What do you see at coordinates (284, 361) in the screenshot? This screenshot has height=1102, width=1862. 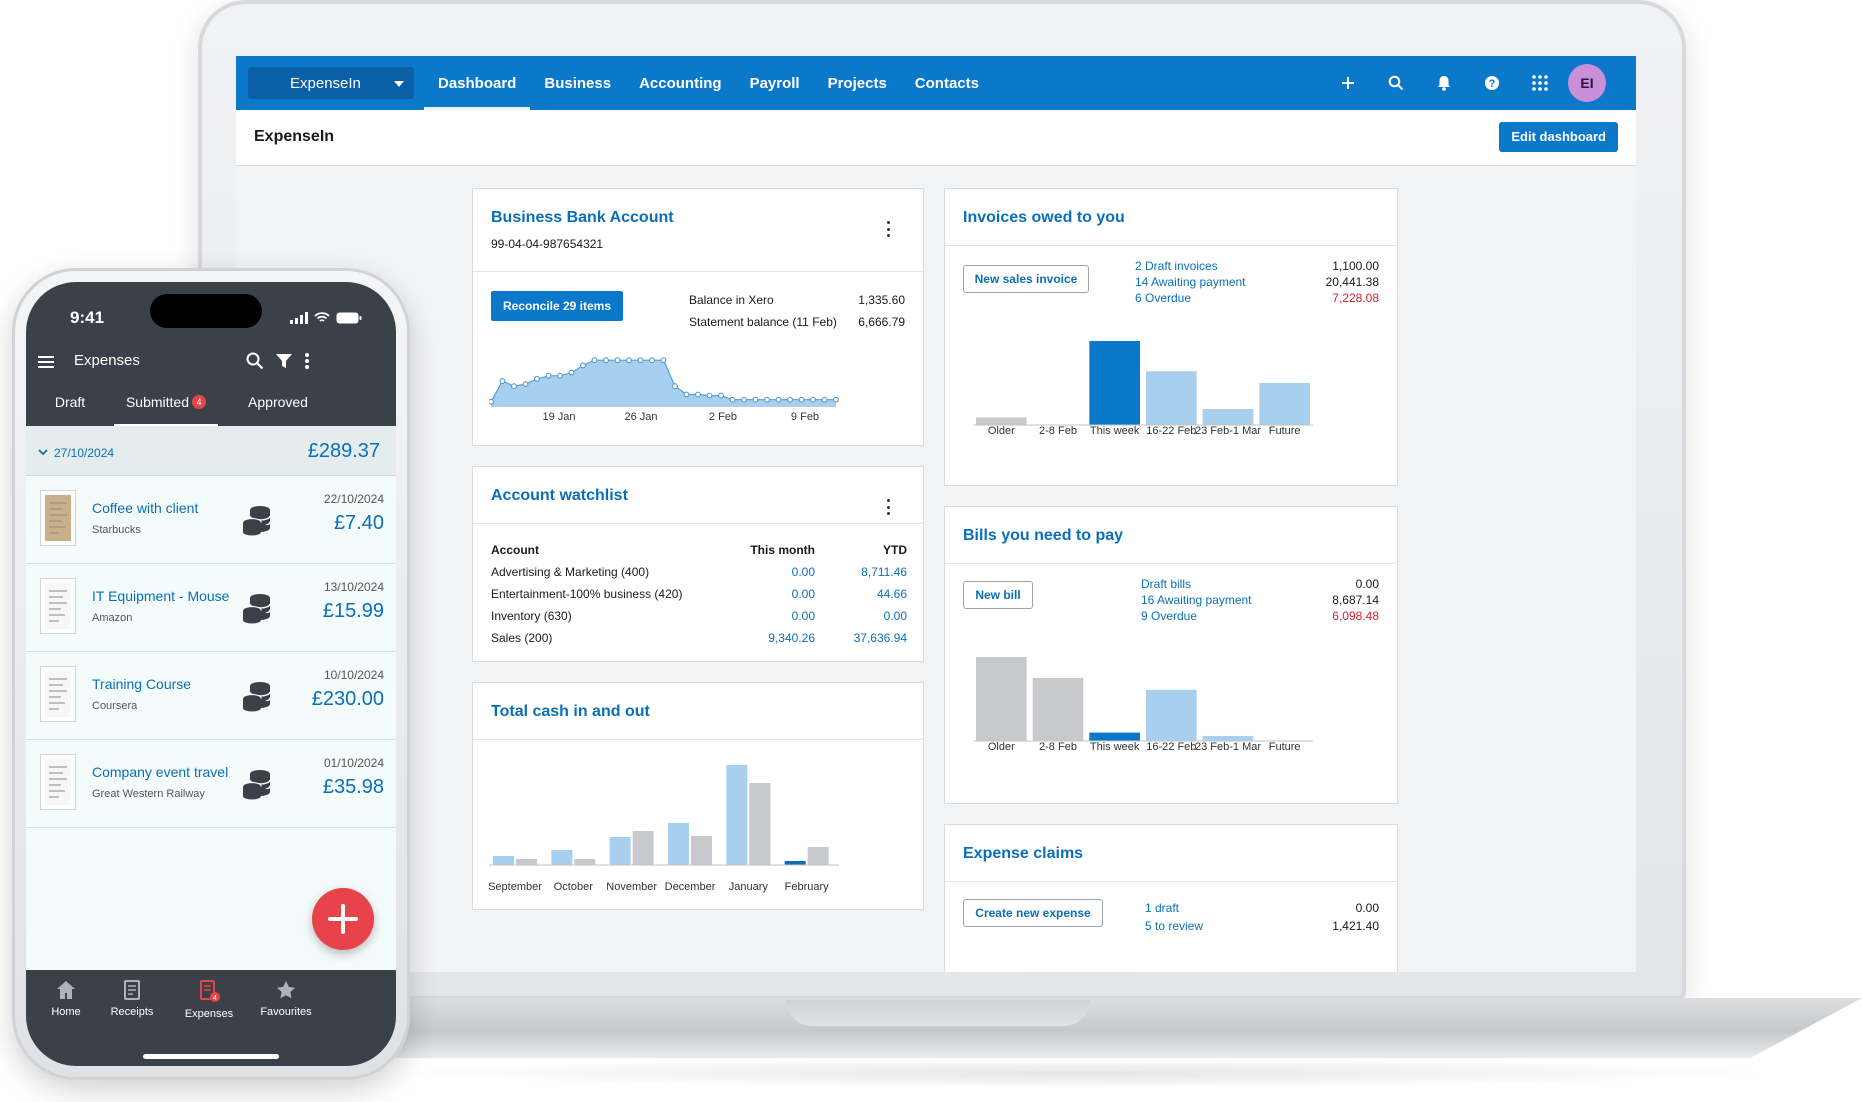 I see `filter-icon` at bounding box center [284, 361].